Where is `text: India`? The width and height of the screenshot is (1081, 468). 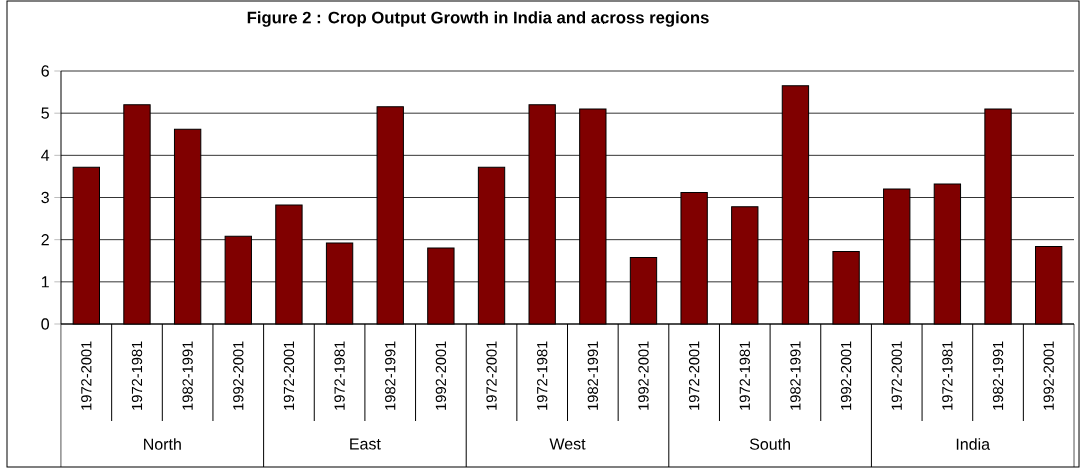 text: India is located at coordinates (973, 444).